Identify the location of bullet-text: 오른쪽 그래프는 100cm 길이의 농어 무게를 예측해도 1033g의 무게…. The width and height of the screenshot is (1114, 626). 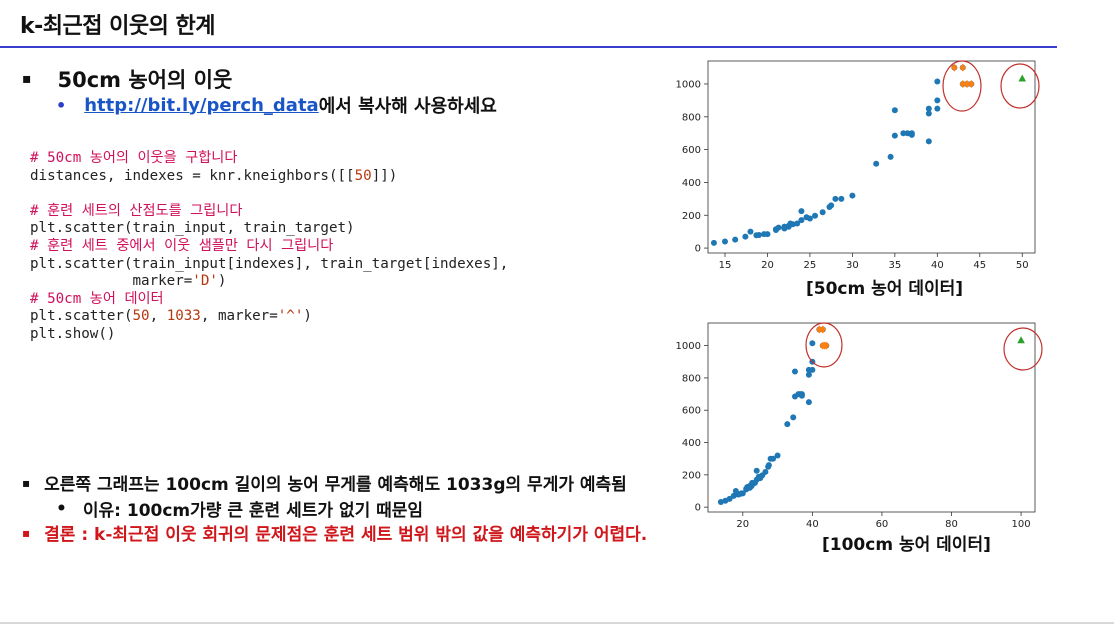
(335, 485).